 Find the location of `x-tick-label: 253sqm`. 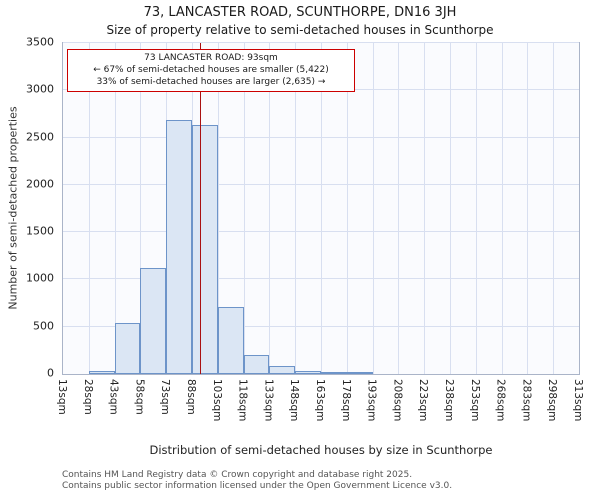

x-tick-label: 253sqm is located at coordinates (474, 400).